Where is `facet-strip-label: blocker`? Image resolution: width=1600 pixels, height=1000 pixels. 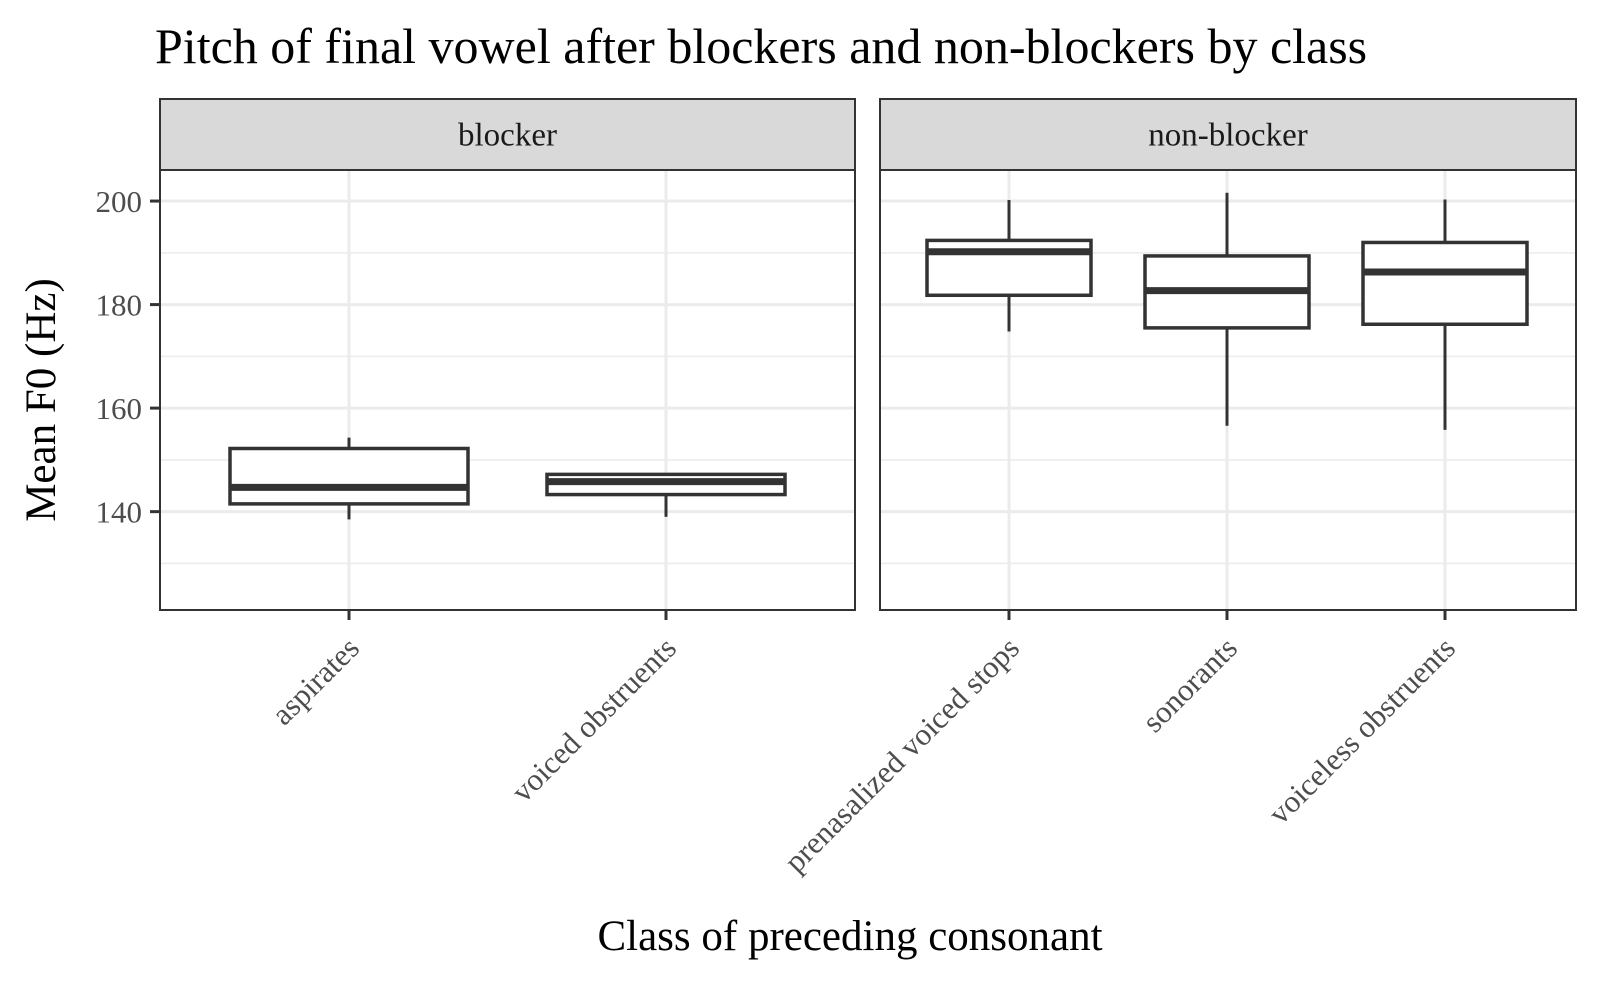
facet-strip-label: blocker is located at coordinates (507, 136).